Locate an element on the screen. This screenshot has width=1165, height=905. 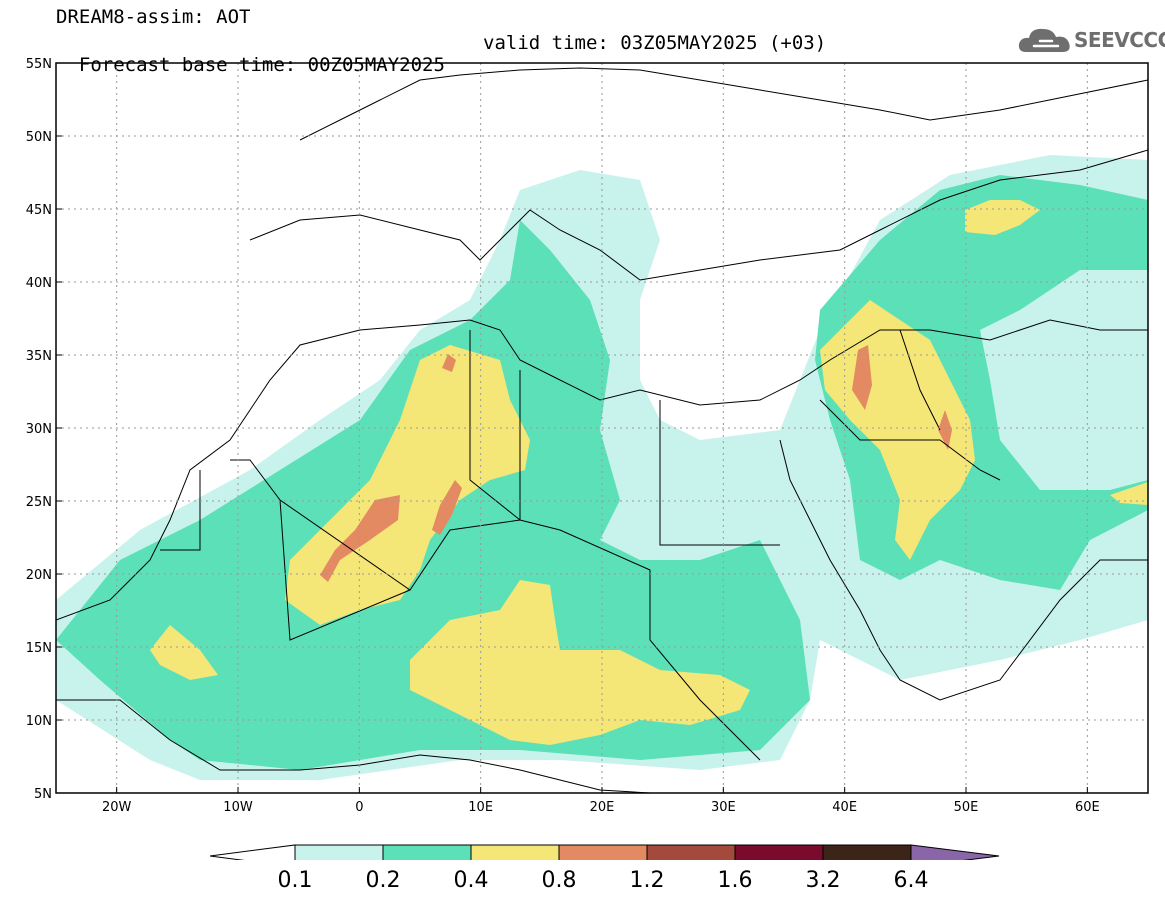
aot-contour-0.8-e is located at coordinates (945, 430).